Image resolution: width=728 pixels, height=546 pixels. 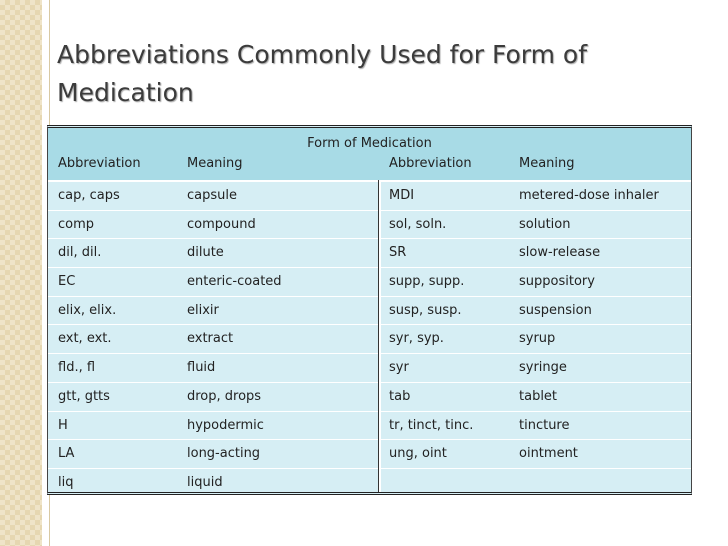 I want to click on table-row: fld., fl fluid syr syringe, so click(x=369, y=368).